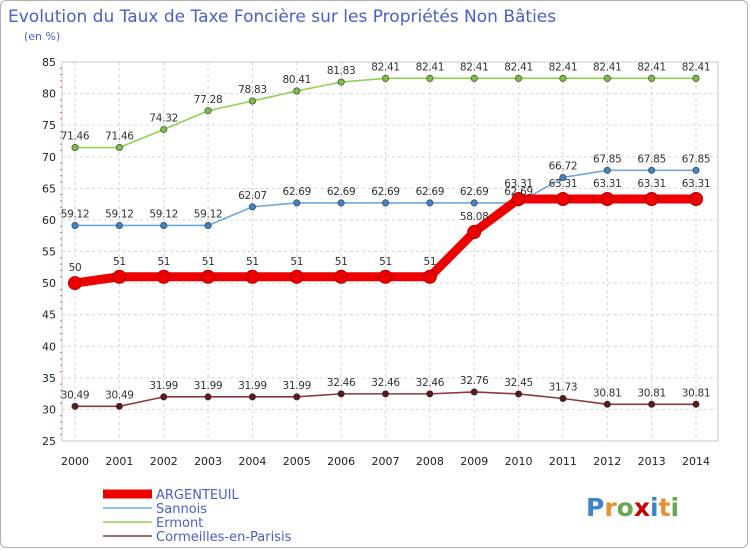  I want to click on logo-letter: x, so click(642, 507).